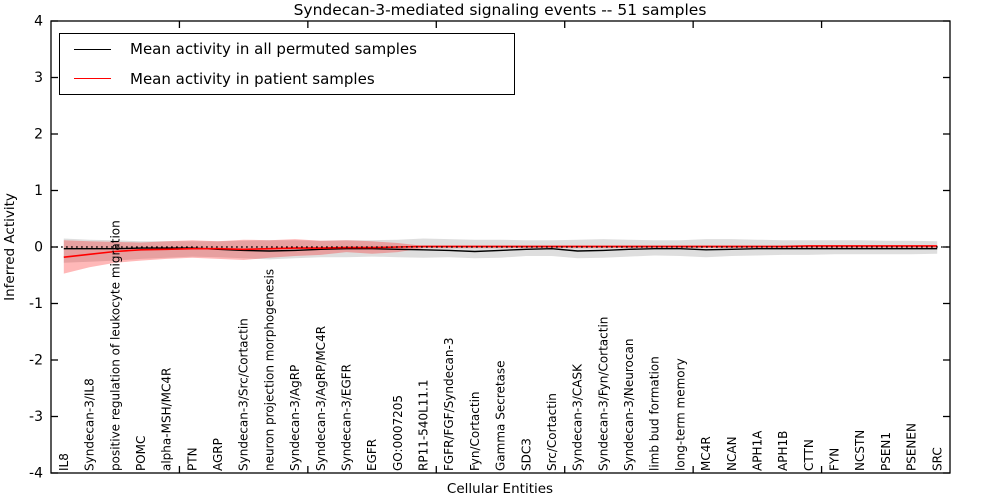 This screenshot has width=1000, height=500. I want to click on y-axis-label: Inferred Activity, so click(10, 247).